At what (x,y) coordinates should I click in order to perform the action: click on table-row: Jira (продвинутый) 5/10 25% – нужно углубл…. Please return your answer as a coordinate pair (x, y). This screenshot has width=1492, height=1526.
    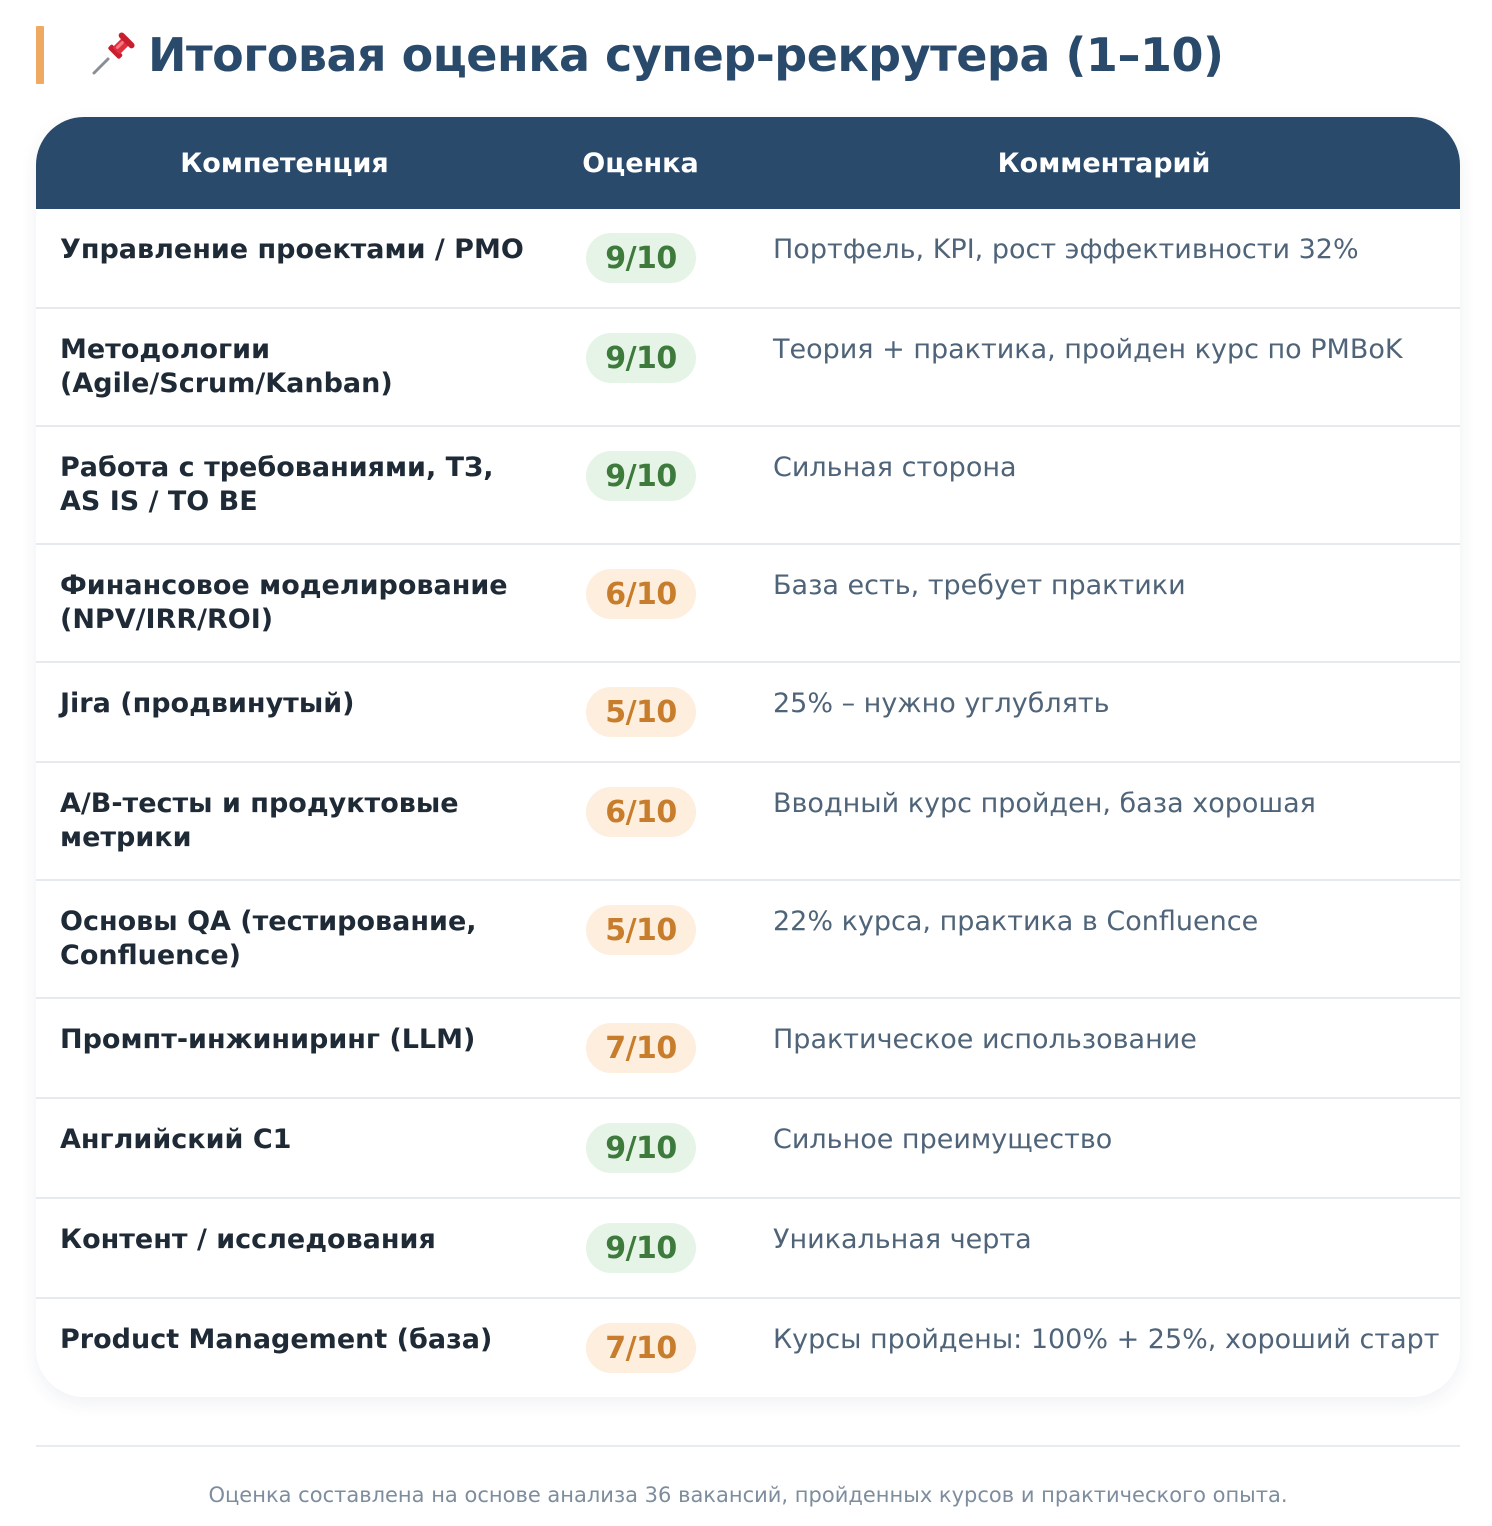
    Looking at the image, I should click on (748, 713).